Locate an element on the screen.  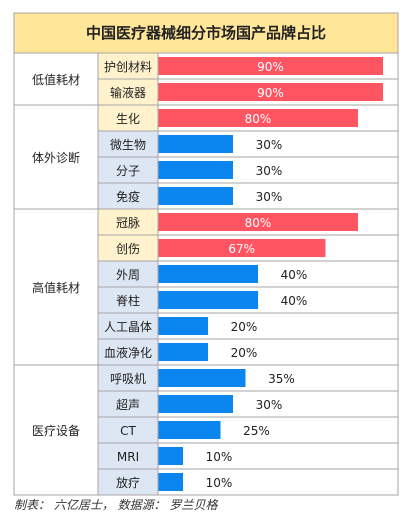
category-label: 输液器 is located at coordinates (128, 92).